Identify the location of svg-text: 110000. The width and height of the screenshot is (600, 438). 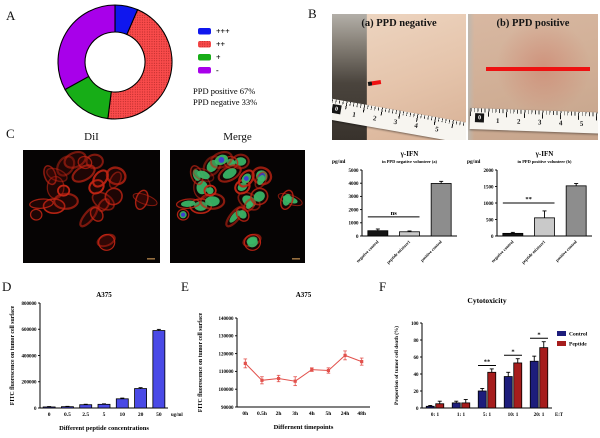
(226, 372).